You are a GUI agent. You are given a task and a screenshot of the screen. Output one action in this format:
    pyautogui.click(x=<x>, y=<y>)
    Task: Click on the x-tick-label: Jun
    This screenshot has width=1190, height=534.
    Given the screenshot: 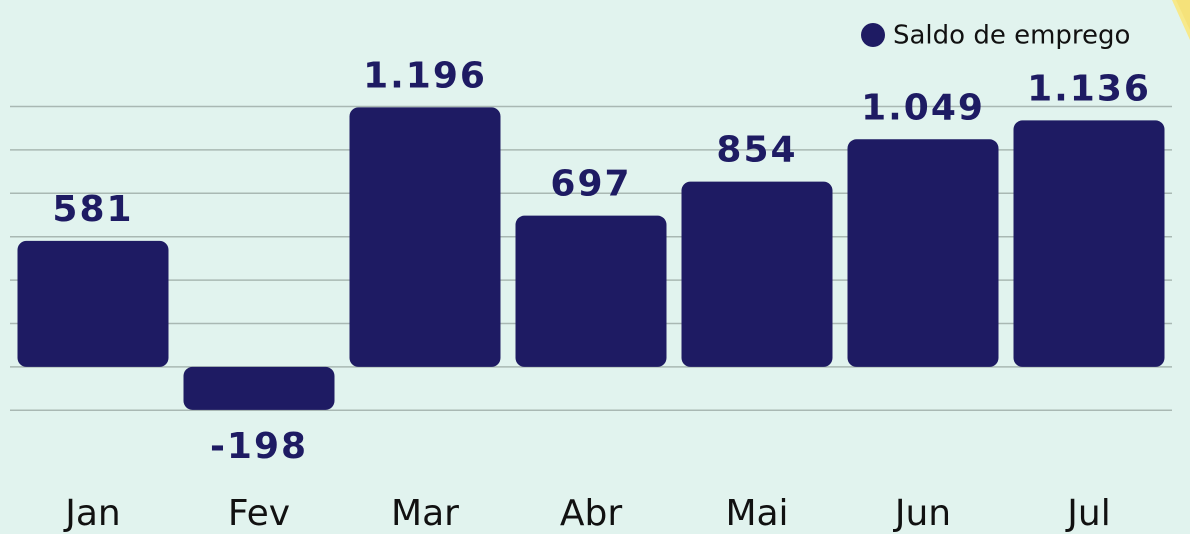 What is the action you would take?
    pyautogui.click(x=922, y=513)
    